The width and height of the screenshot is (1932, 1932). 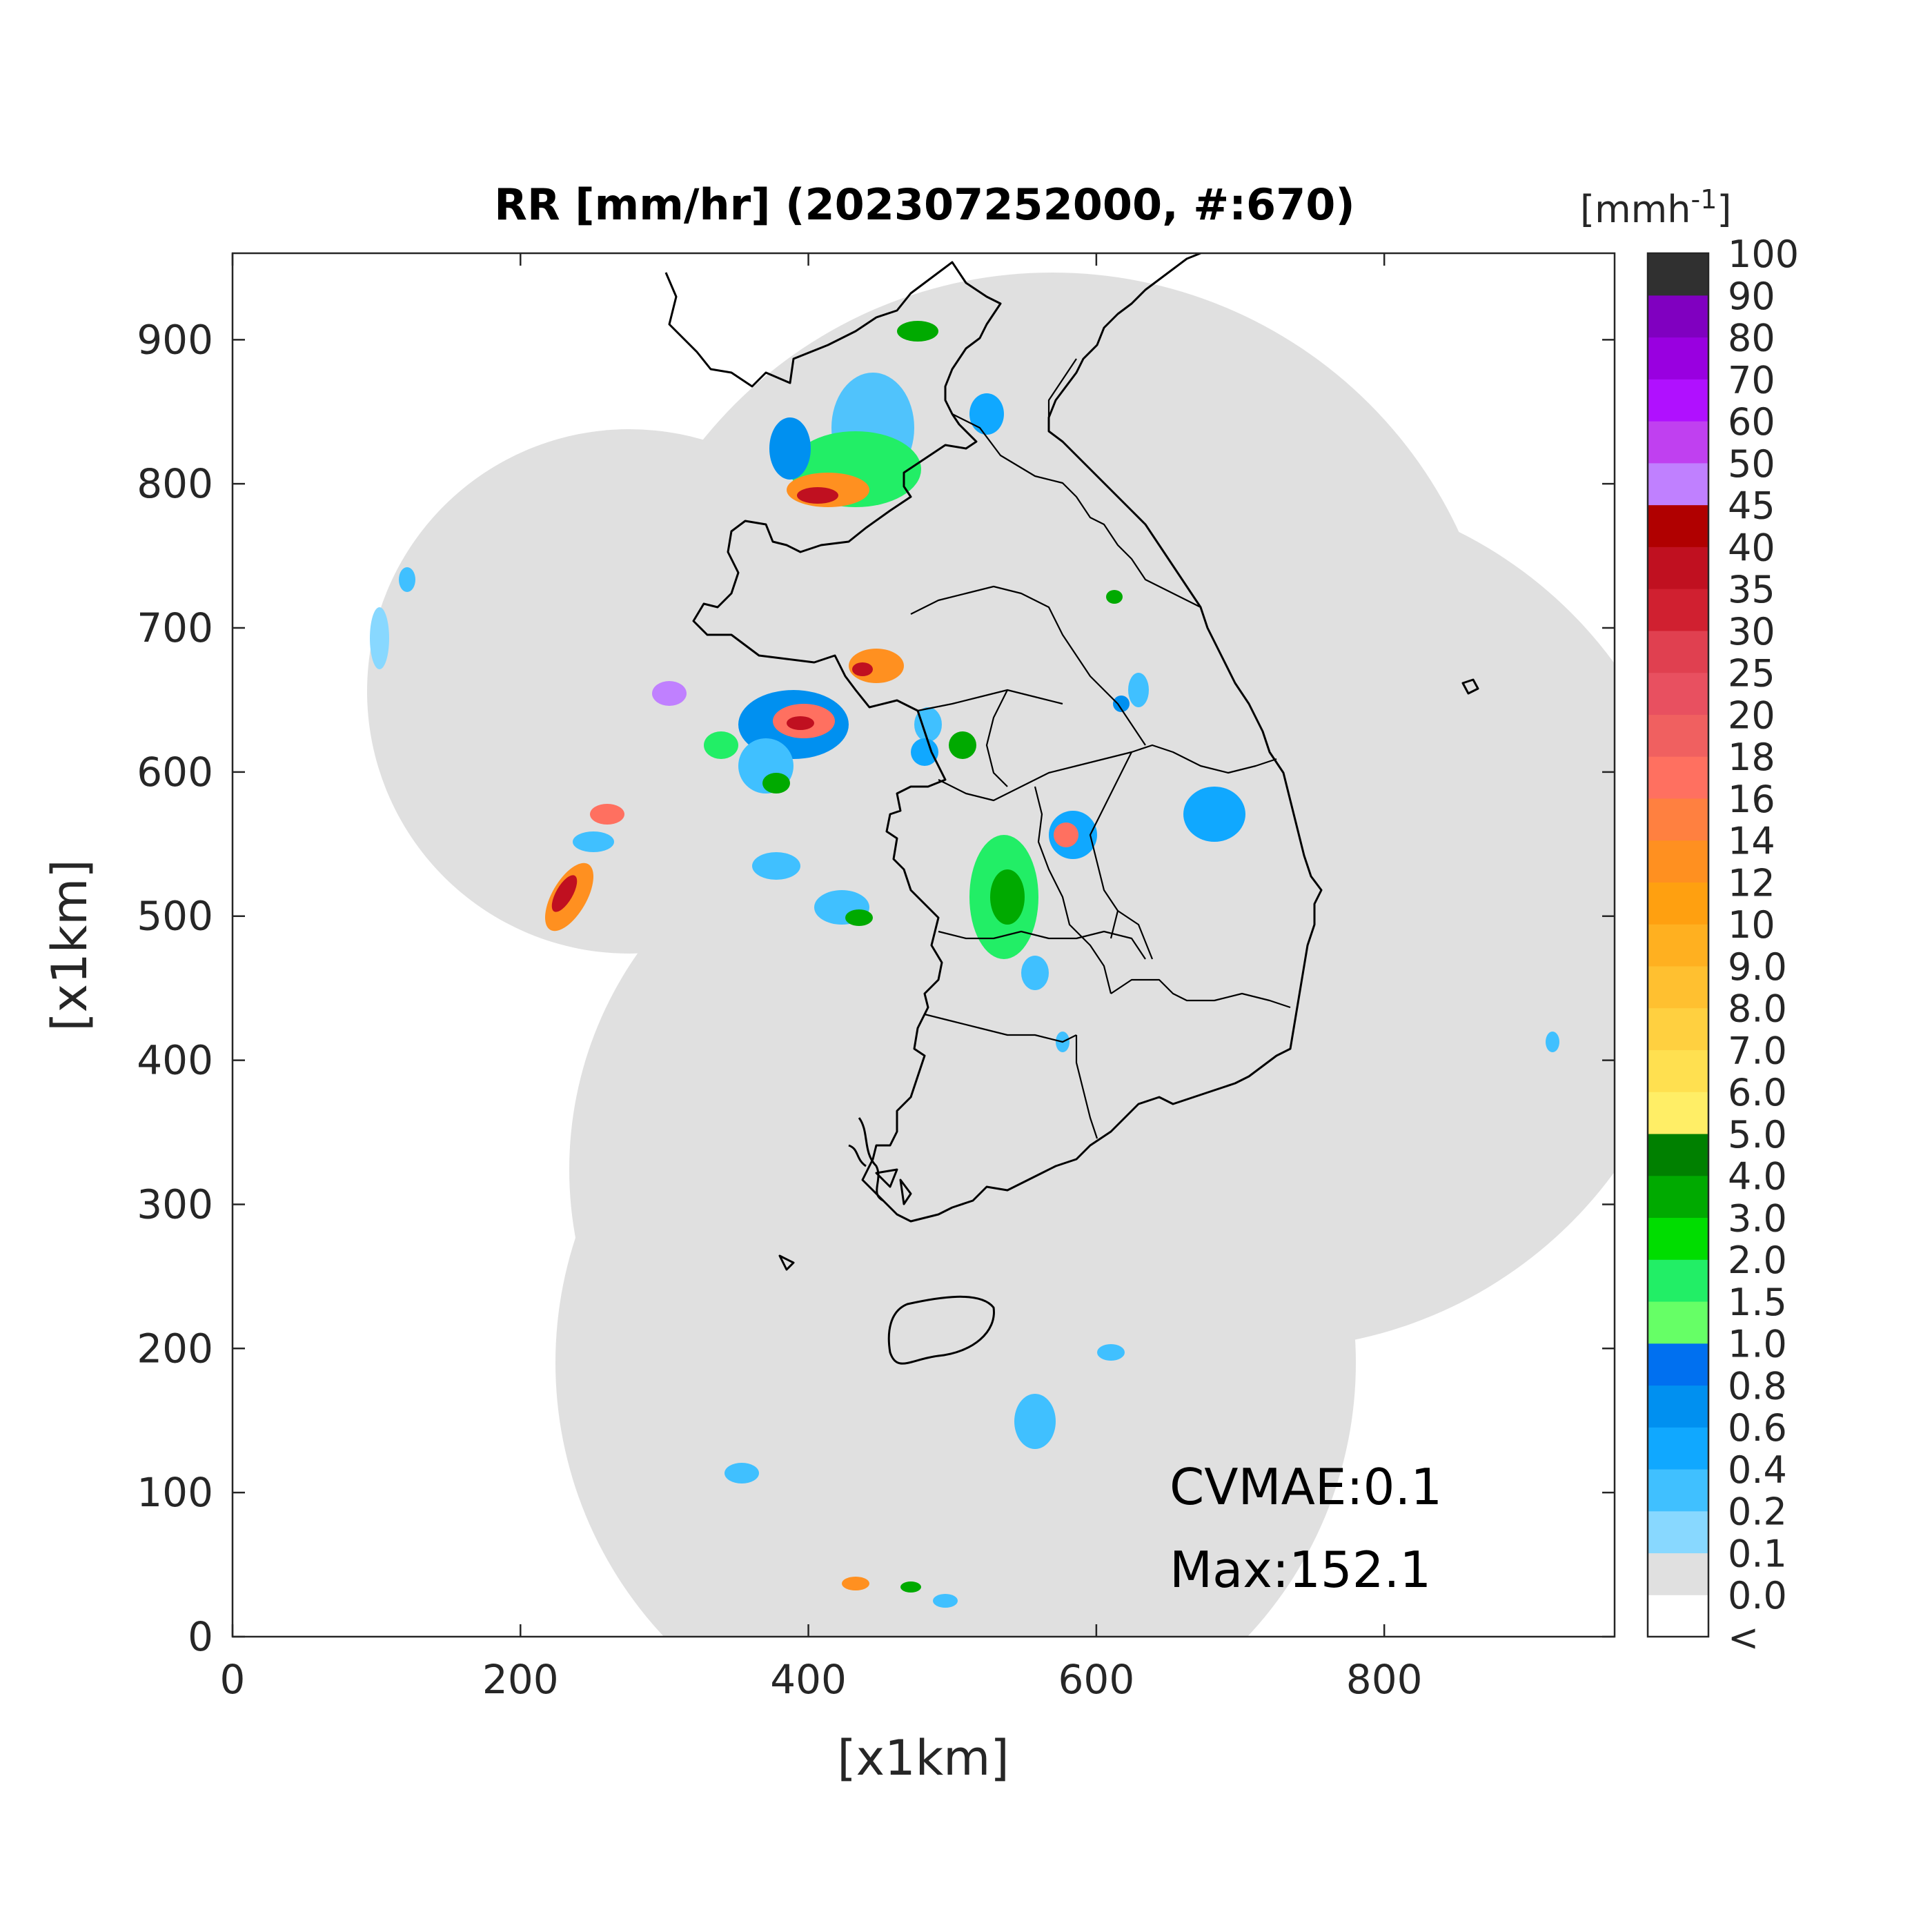 I want to click on colorbar-tick-label: 6.0, so click(x=1757, y=1092).